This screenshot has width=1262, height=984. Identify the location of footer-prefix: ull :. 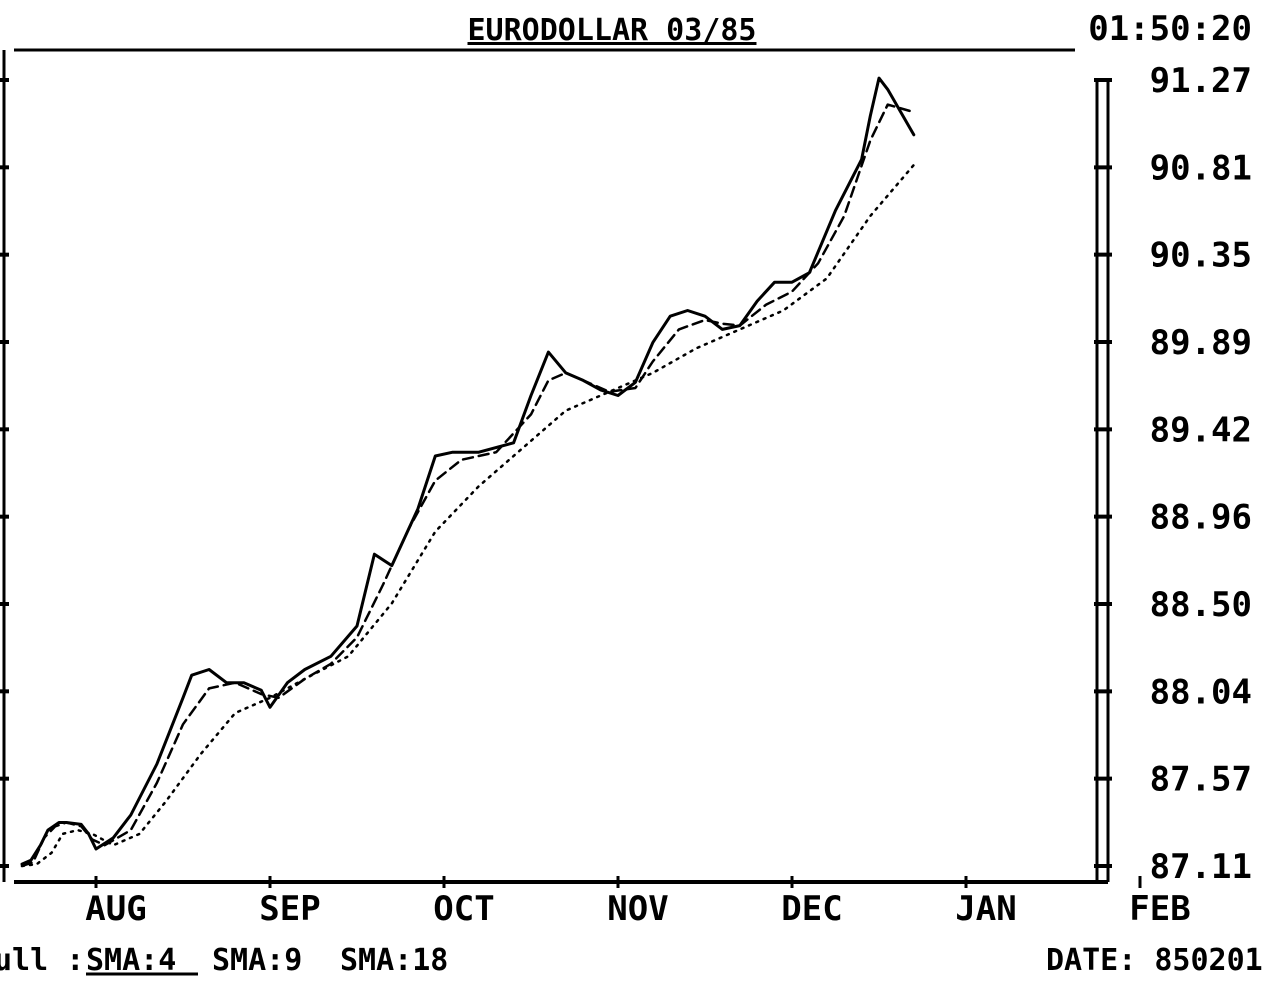
(42, 960).